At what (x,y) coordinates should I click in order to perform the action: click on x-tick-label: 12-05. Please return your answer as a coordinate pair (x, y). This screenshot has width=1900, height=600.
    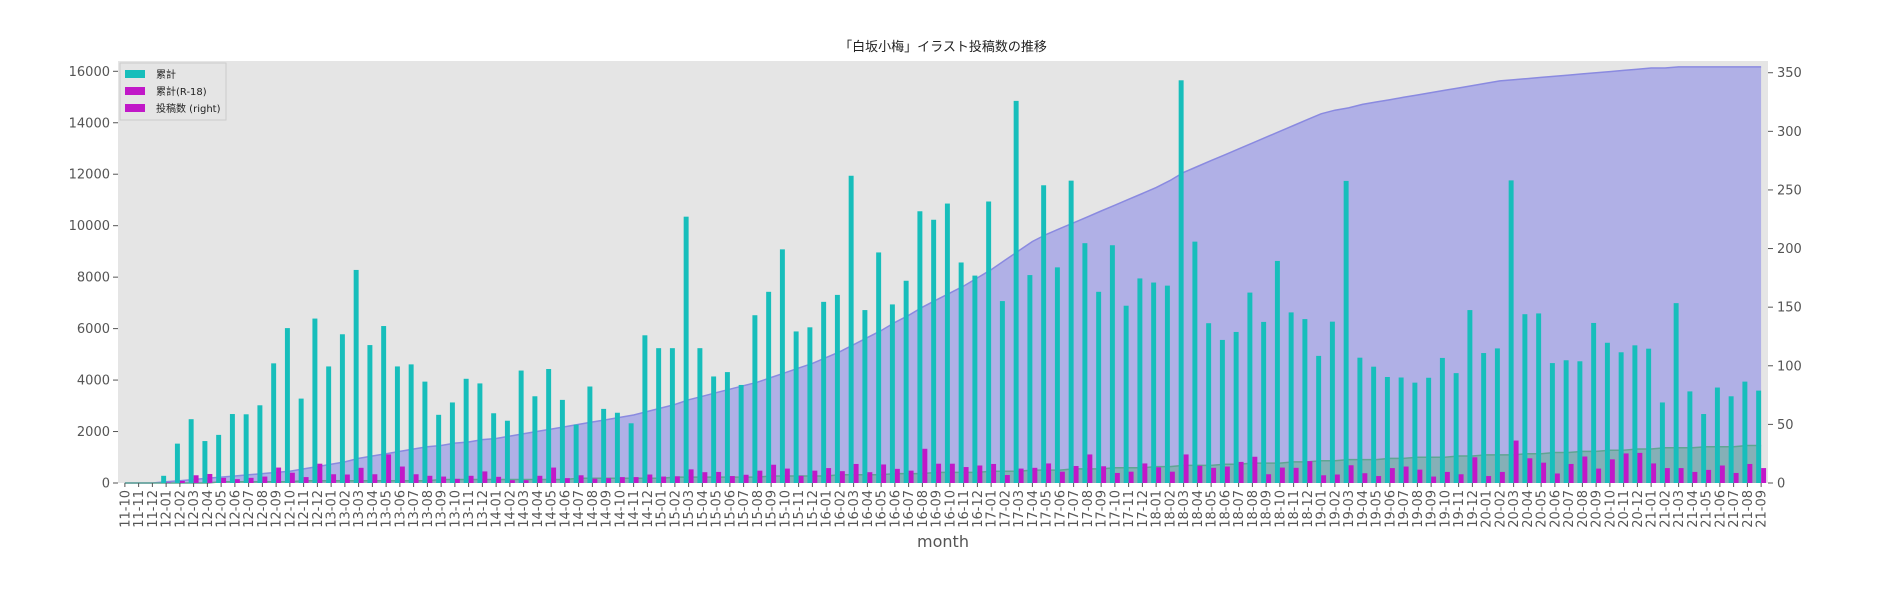
    Looking at the image, I should click on (222, 509).